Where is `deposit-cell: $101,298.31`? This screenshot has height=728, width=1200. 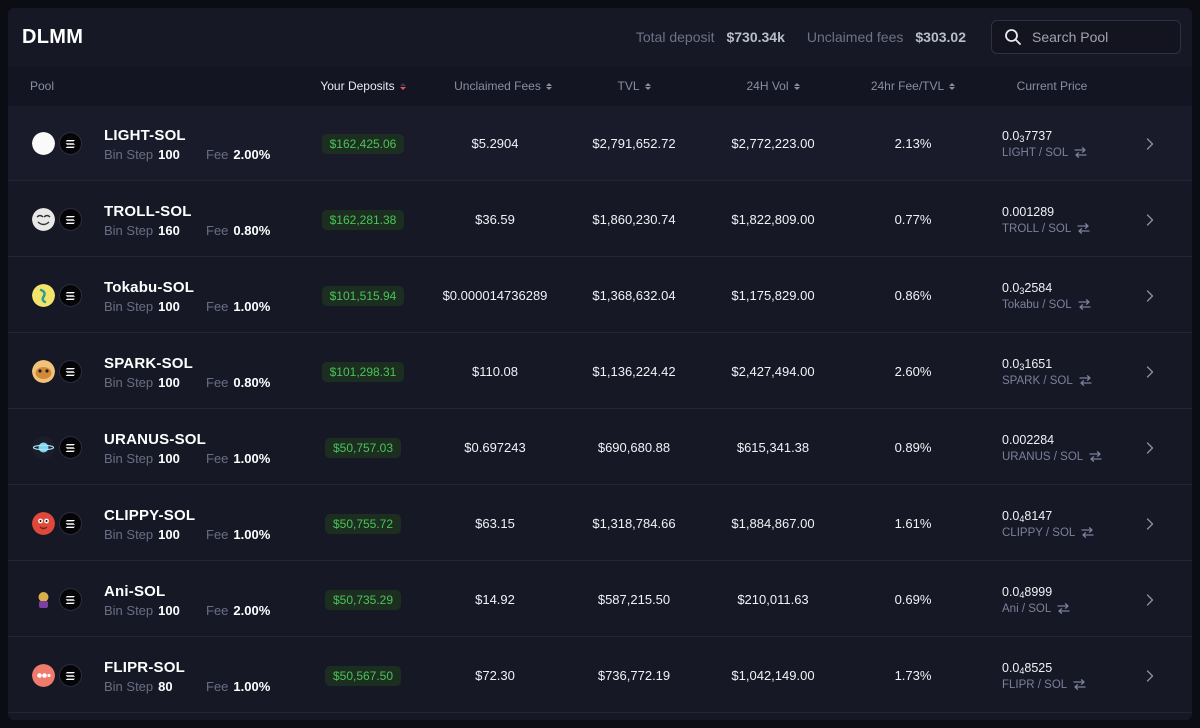 deposit-cell: $101,298.31 is located at coordinates (363, 371).